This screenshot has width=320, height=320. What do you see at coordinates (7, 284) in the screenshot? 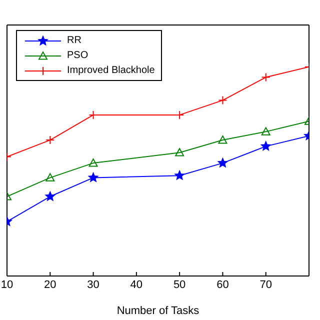
I see `x-tick-label: 10` at bounding box center [7, 284].